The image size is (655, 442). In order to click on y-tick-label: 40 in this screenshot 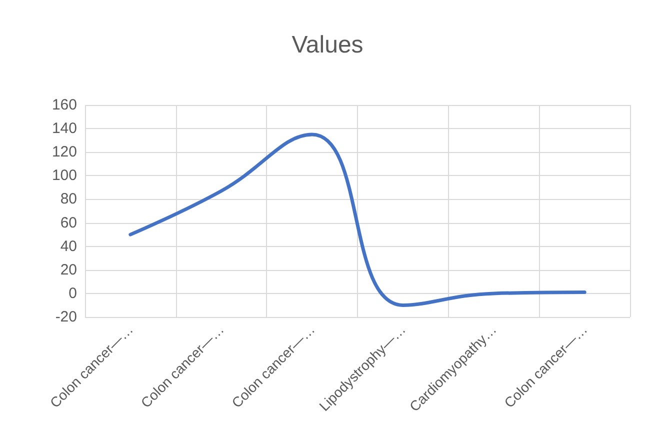, I will do `click(68, 246)`.